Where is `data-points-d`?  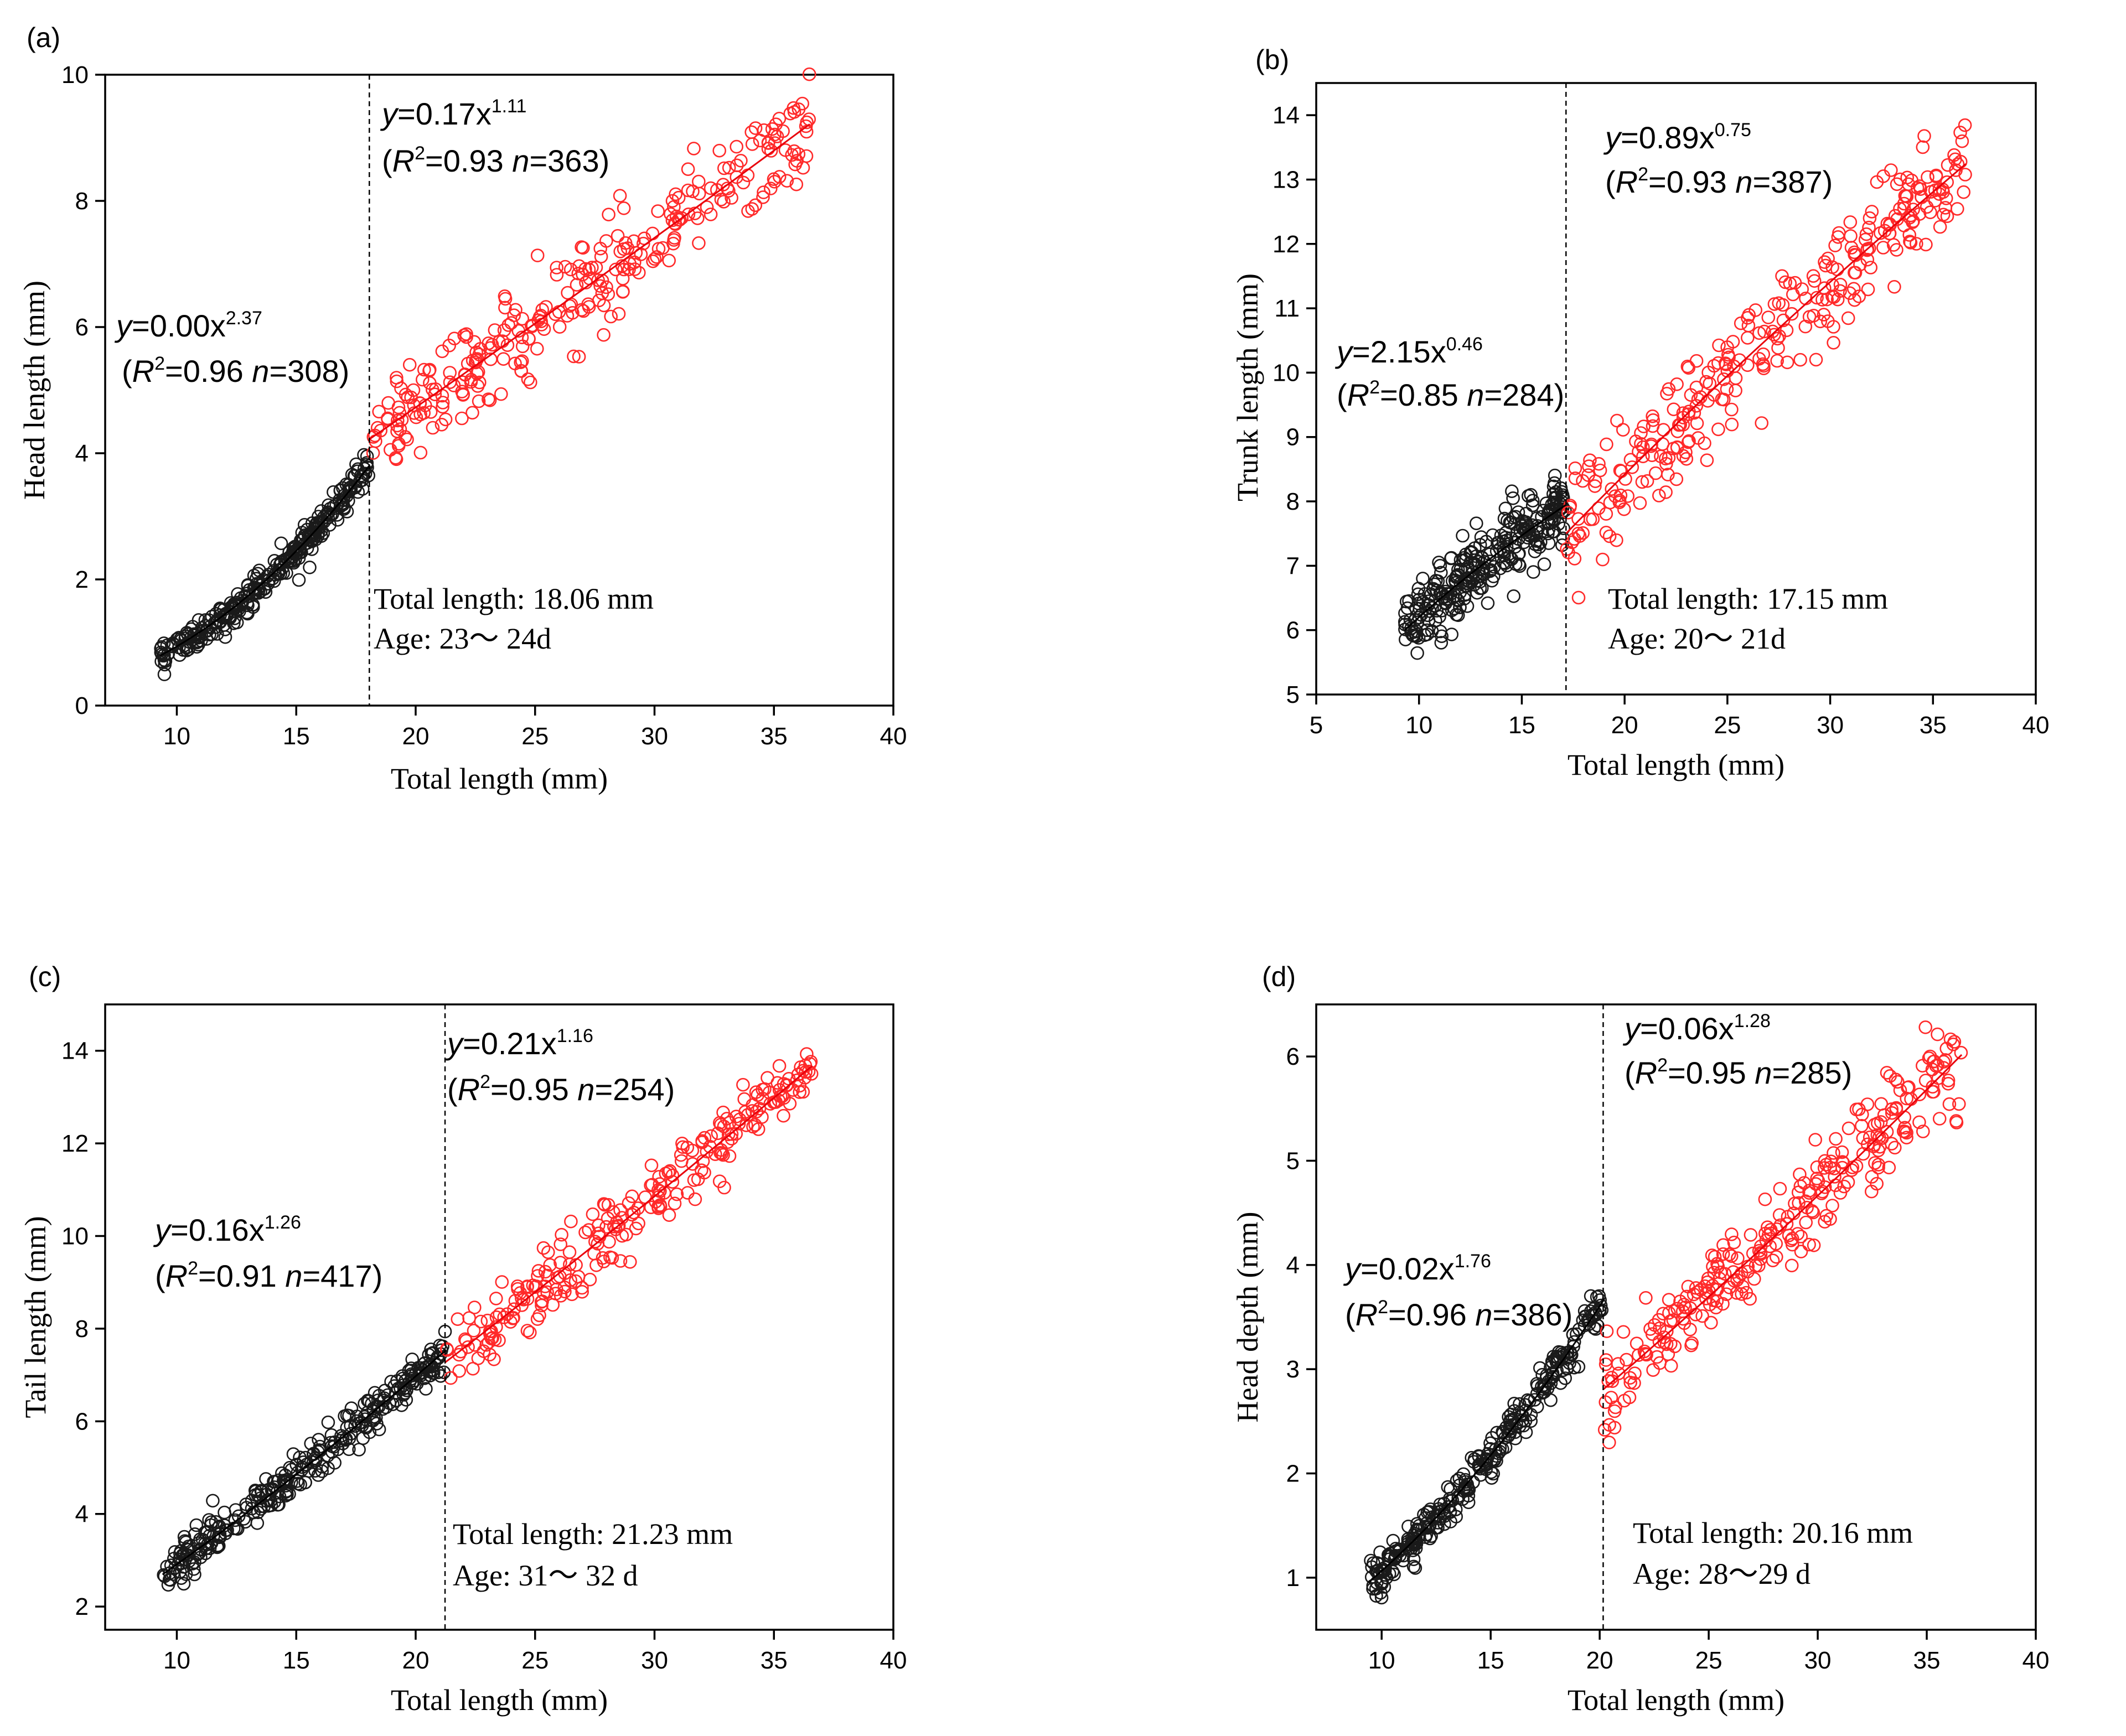
data-points-d is located at coordinates (1666, 1312).